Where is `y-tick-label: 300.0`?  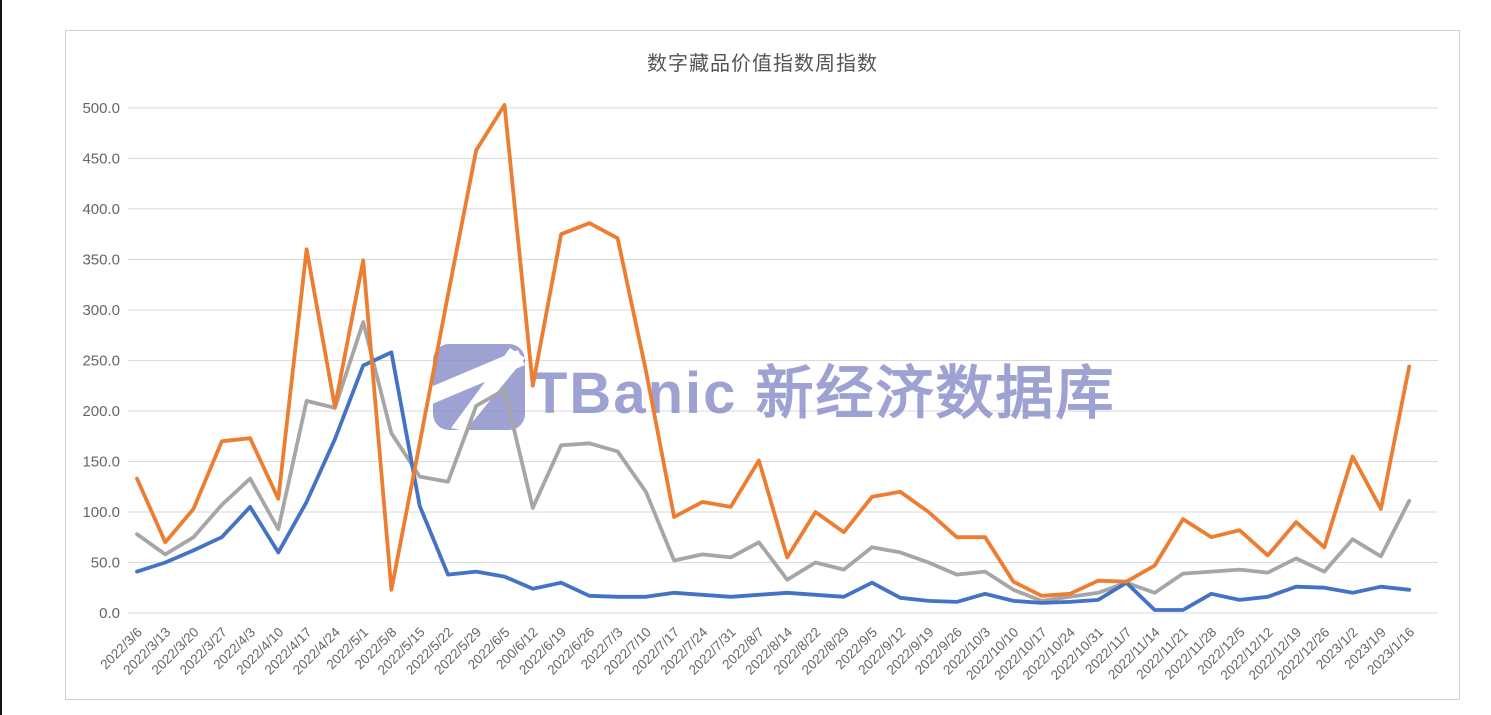
y-tick-label: 300.0 is located at coordinates (101, 310).